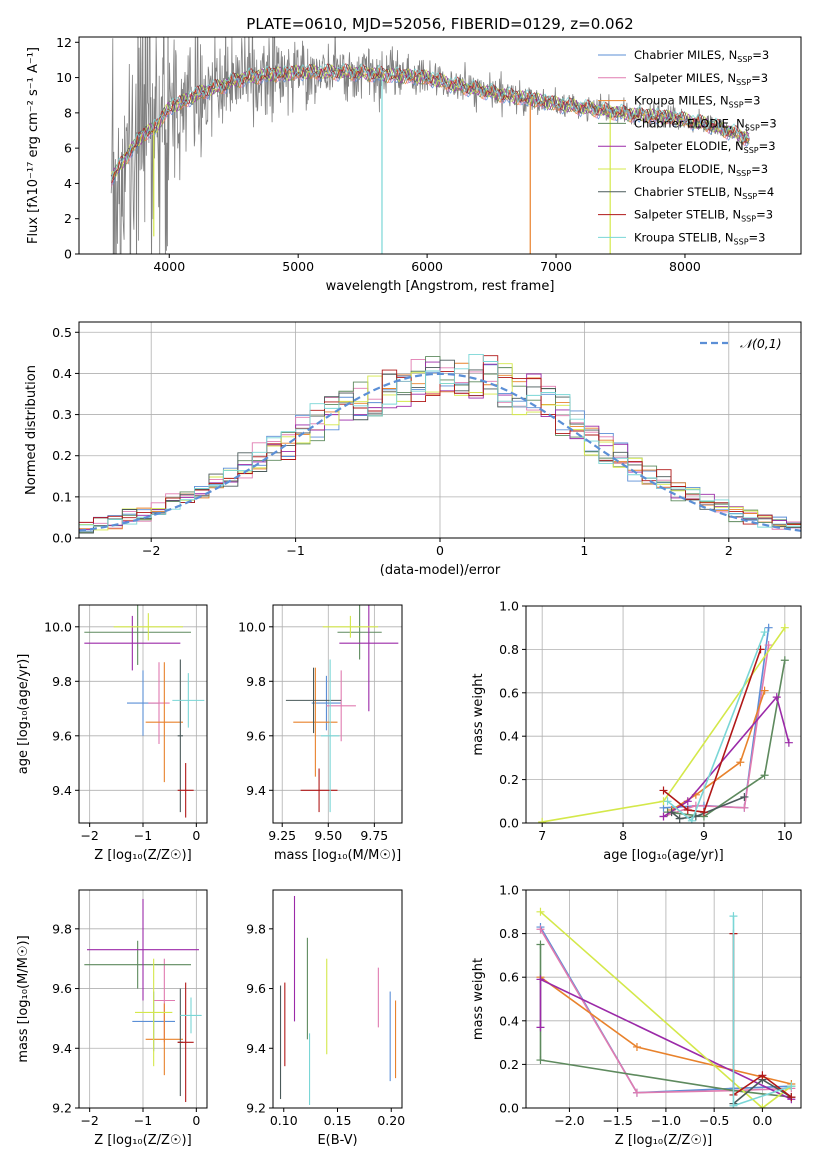  I want to click on z-weight-ytick-label: 1.0, so click(509, 890).